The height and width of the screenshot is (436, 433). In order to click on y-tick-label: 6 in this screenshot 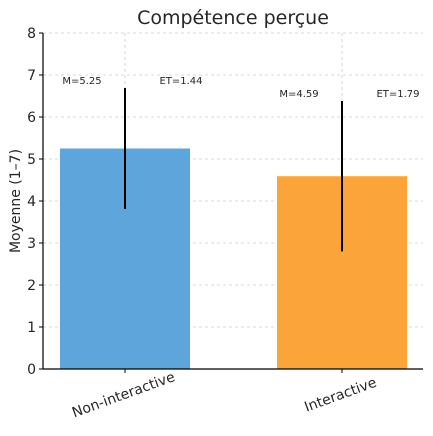, I will do `click(31, 118)`.